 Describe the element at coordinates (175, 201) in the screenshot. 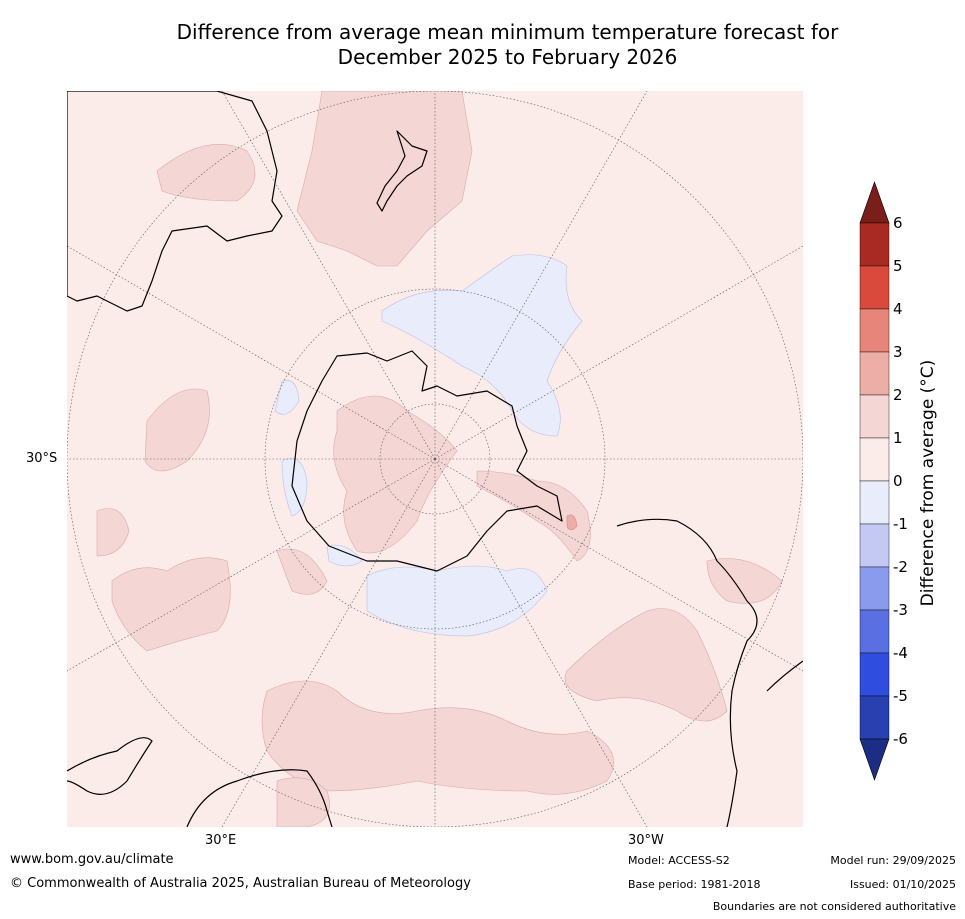

I see `australia-coastline` at that location.